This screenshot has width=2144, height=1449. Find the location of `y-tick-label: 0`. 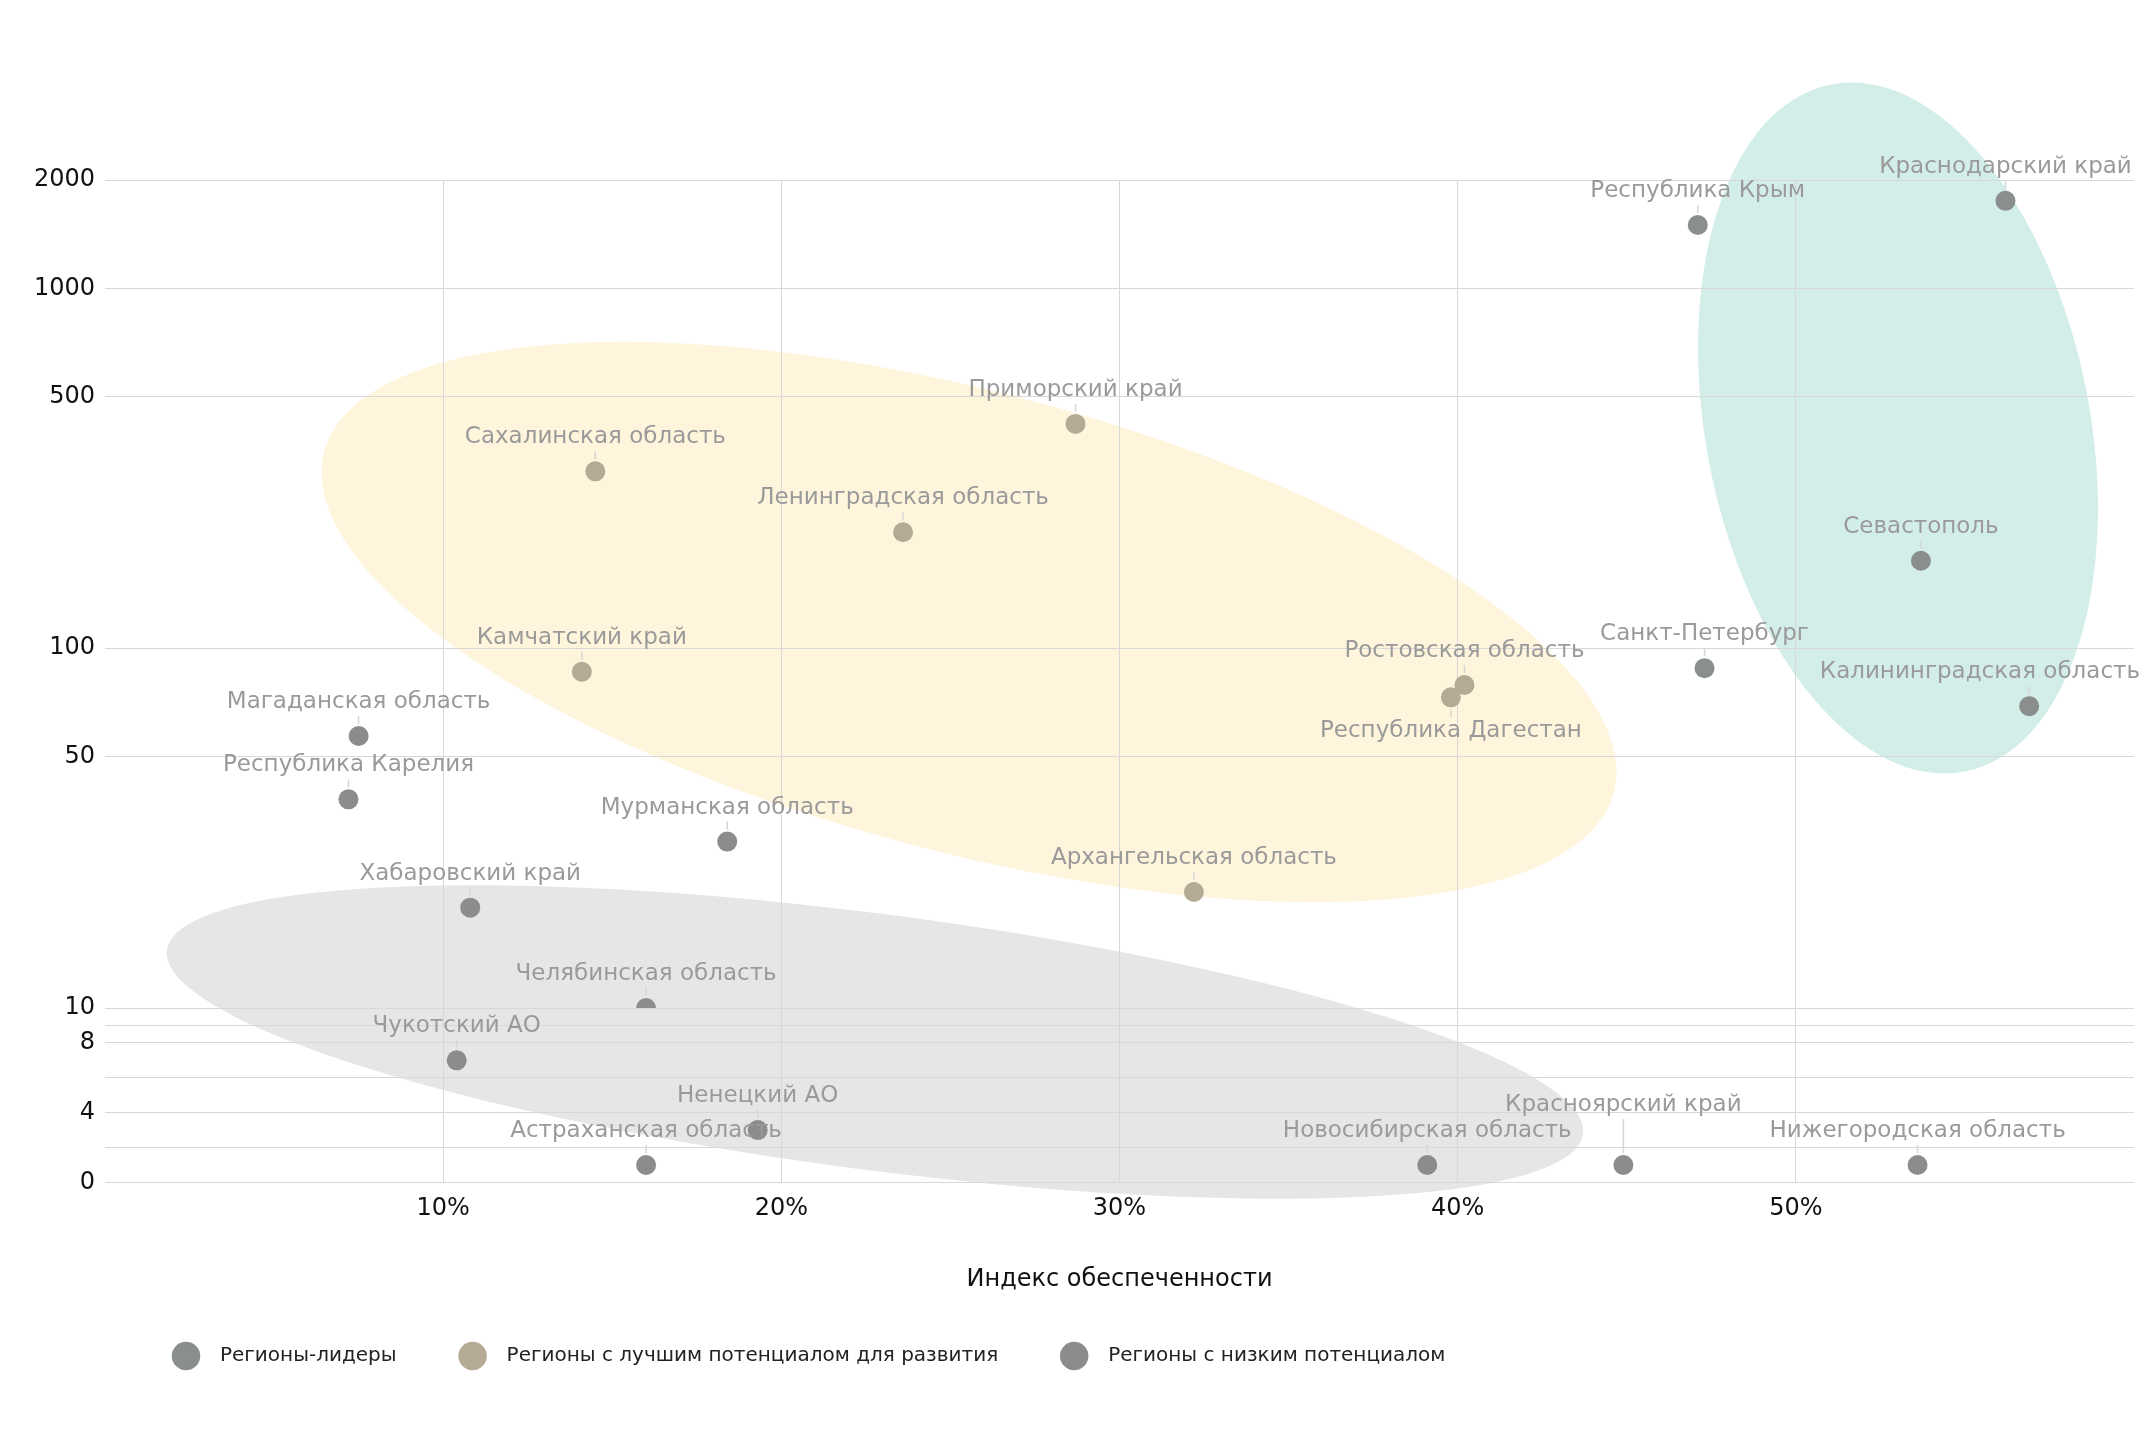

y-tick-label: 0 is located at coordinates (87, 1180).